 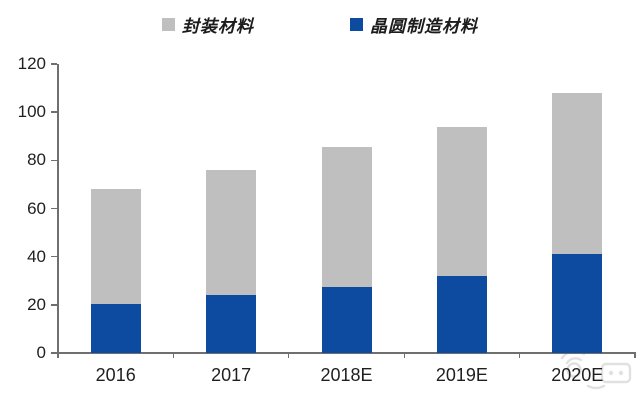 What do you see at coordinates (36, 208) in the screenshot?
I see `y-axis-tick-label: 60` at bounding box center [36, 208].